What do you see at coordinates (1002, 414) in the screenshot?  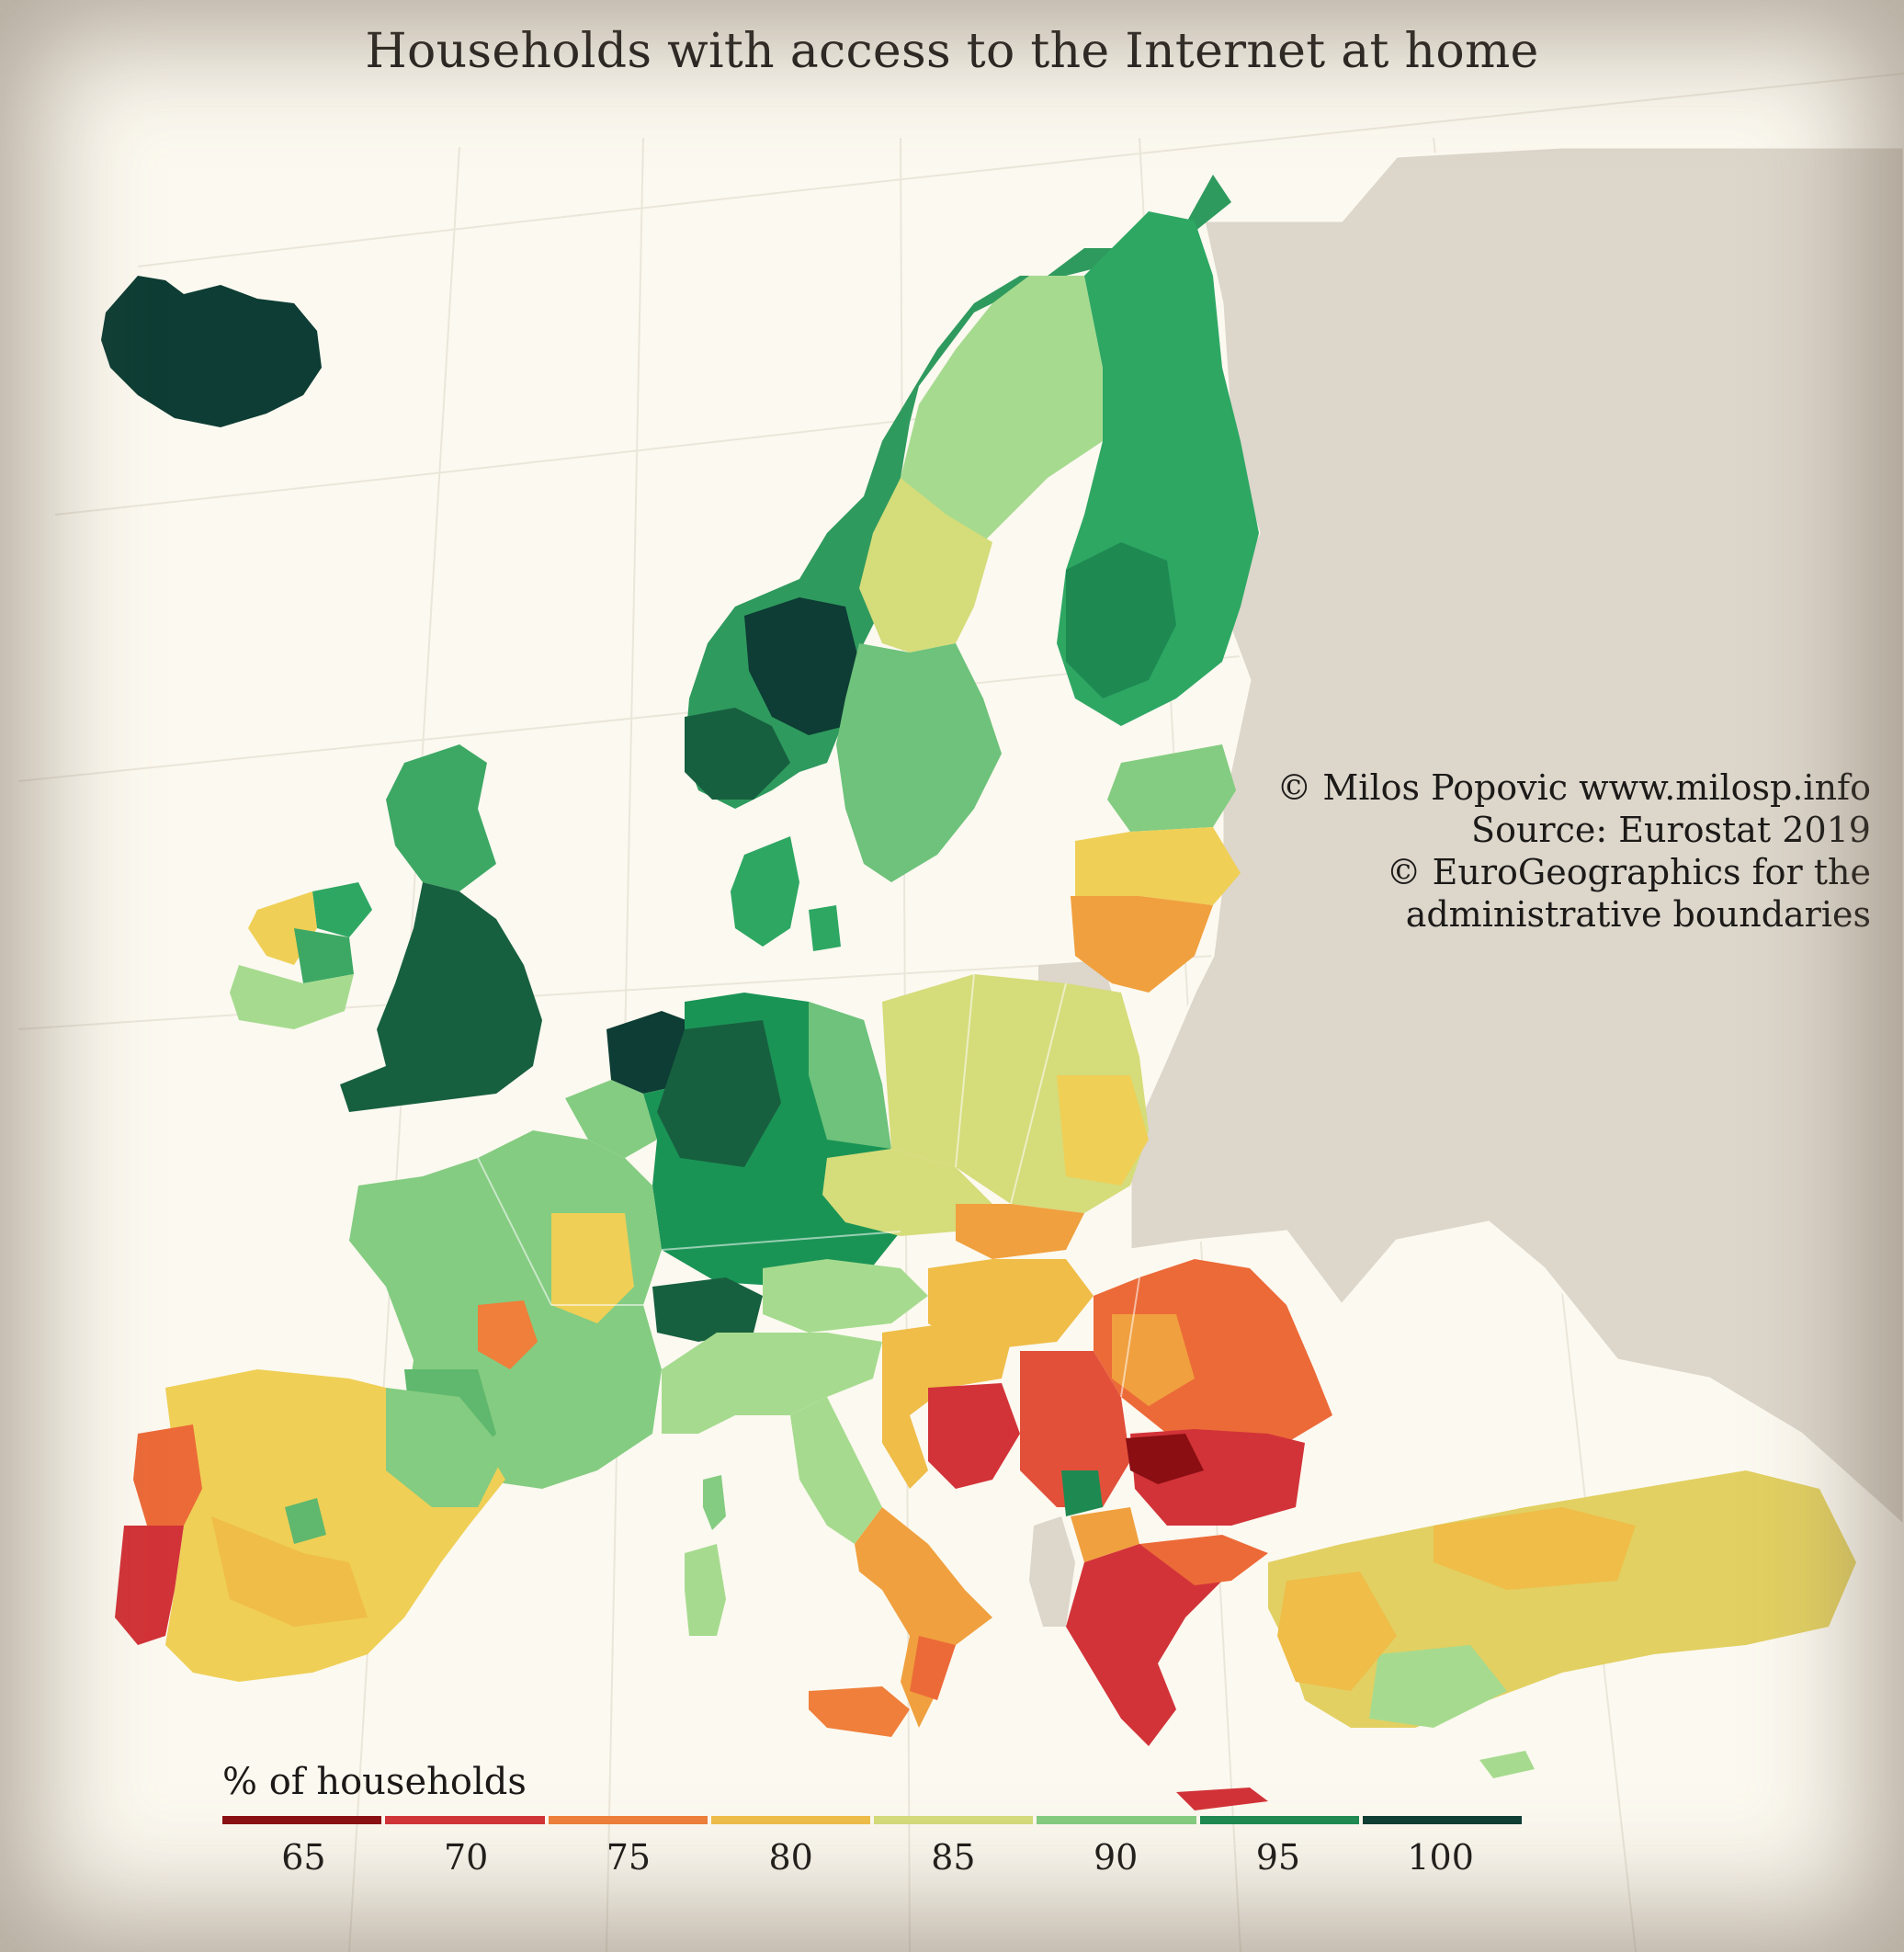 I see `region-sweden-north` at bounding box center [1002, 414].